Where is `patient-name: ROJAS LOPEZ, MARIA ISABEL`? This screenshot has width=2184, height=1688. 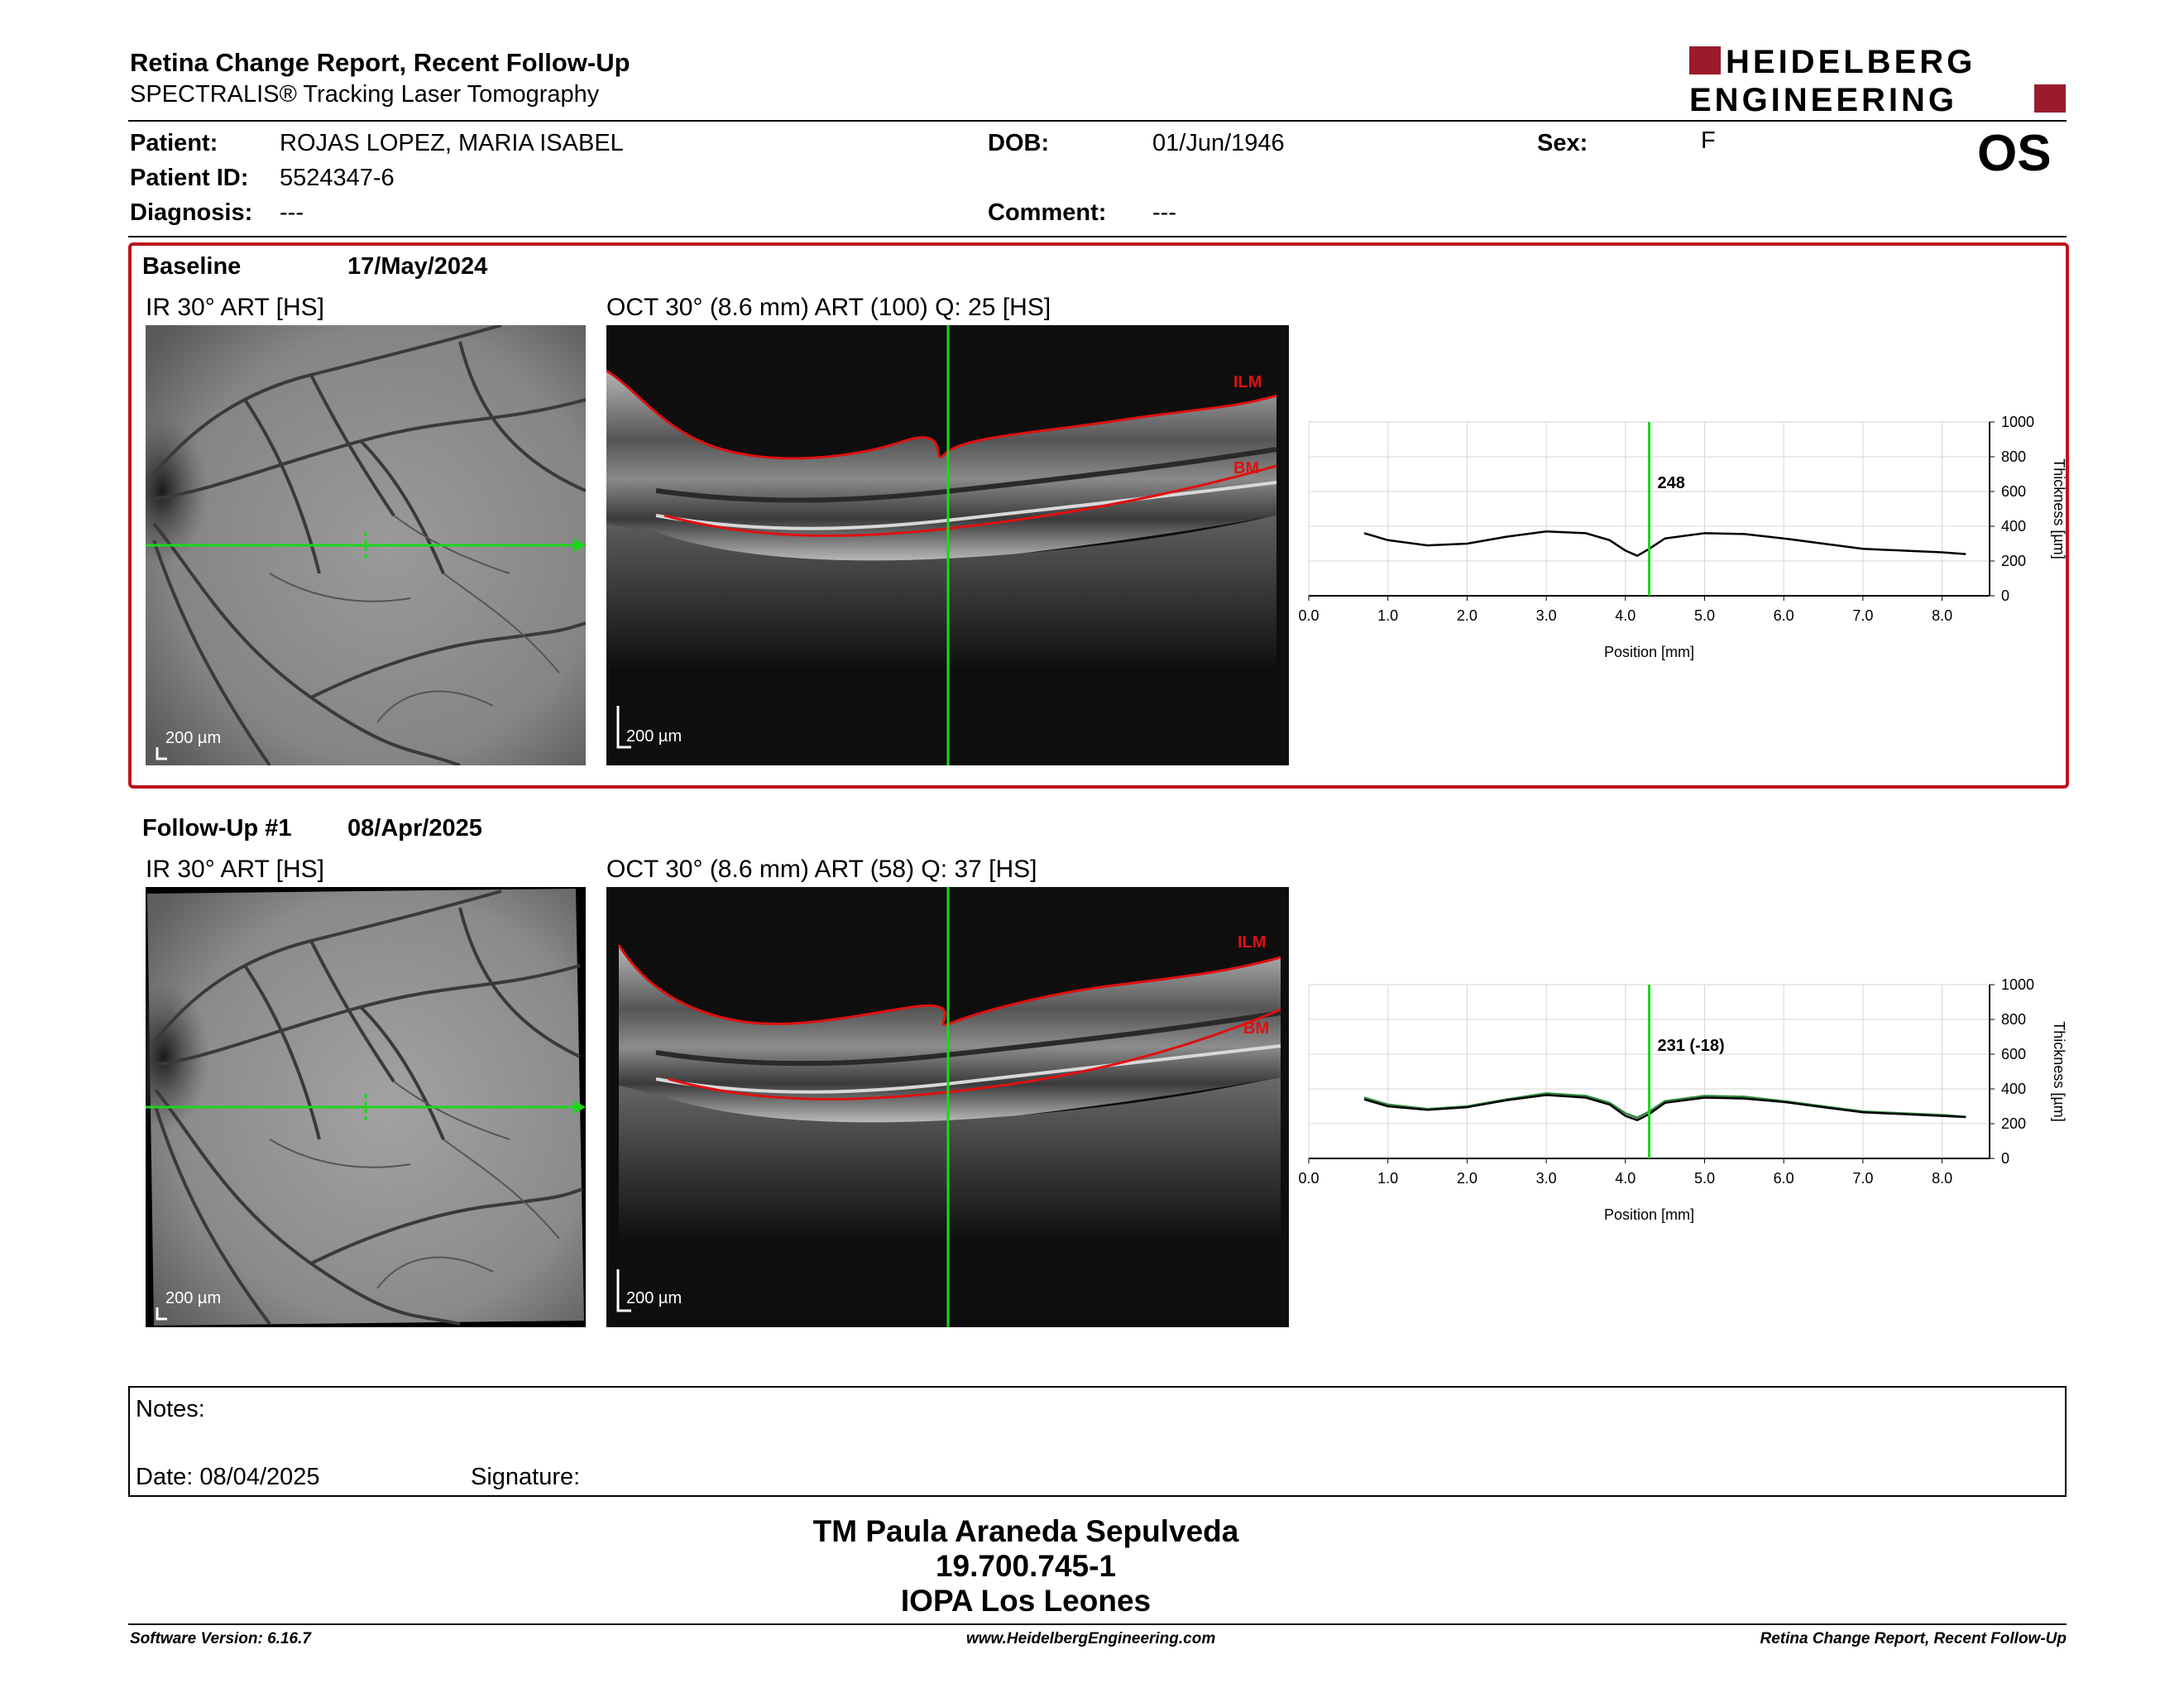
patient-name: ROJAS LOPEZ, MARIA ISABEL is located at coordinates (452, 143).